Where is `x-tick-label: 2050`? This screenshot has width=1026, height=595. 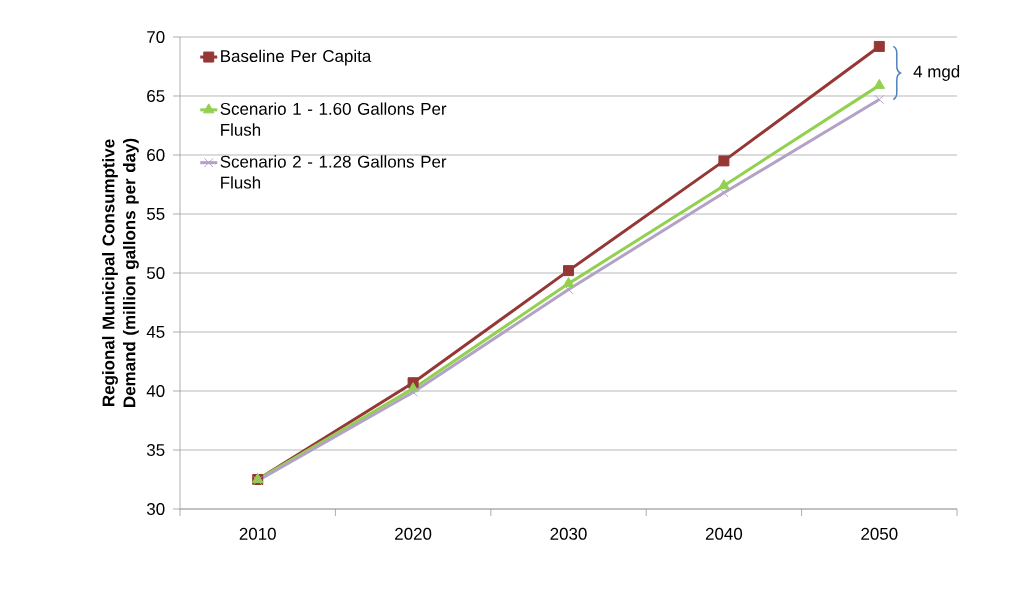
x-tick-label: 2050 is located at coordinates (879, 533).